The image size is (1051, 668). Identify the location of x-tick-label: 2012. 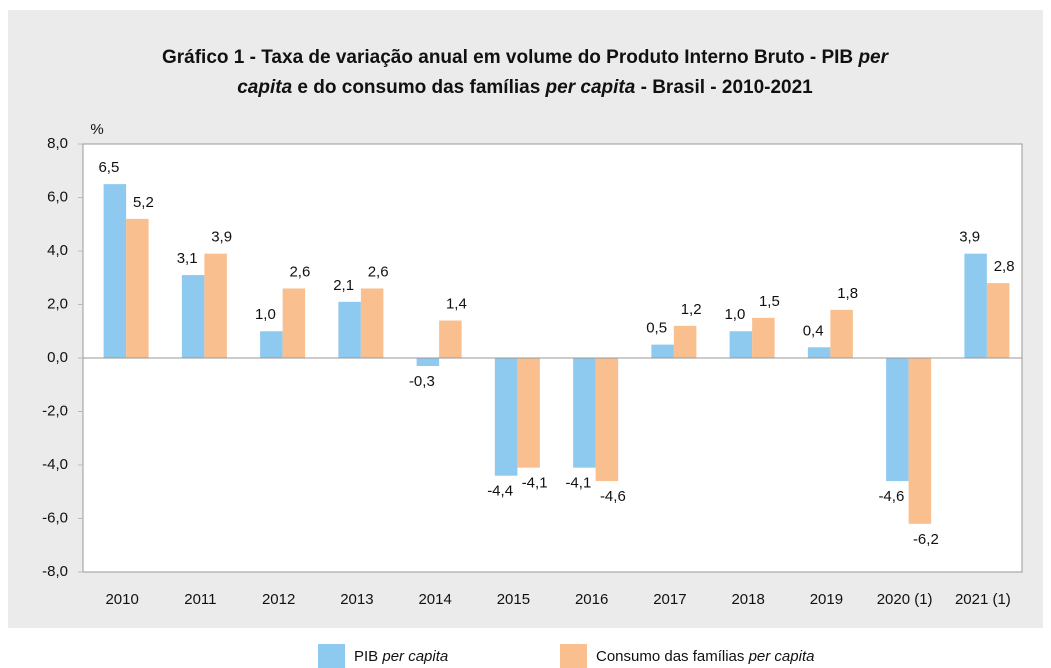
(278, 599).